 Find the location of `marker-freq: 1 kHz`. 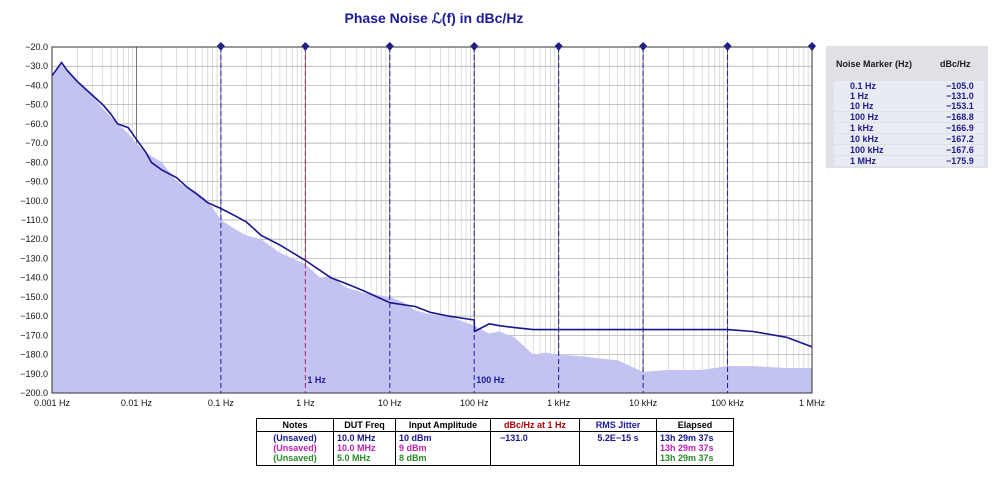

marker-freq: 1 kHz is located at coordinates (862, 128).